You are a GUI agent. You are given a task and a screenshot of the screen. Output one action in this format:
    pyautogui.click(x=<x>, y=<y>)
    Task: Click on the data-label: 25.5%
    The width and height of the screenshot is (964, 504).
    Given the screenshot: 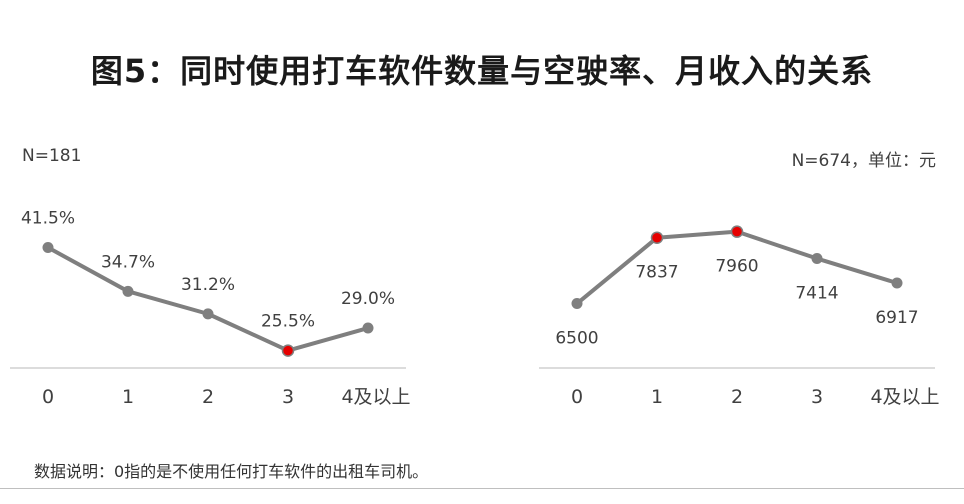 What is the action you would take?
    pyautogui.click(x=288, y=322)
    